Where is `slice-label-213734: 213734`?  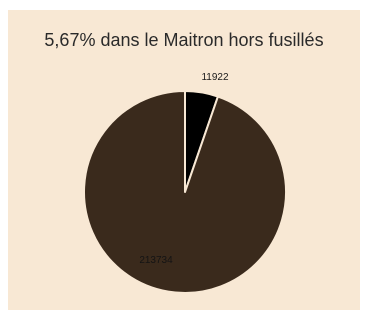 slice-label-213734: 213734 is located at coordinates (156, 260).